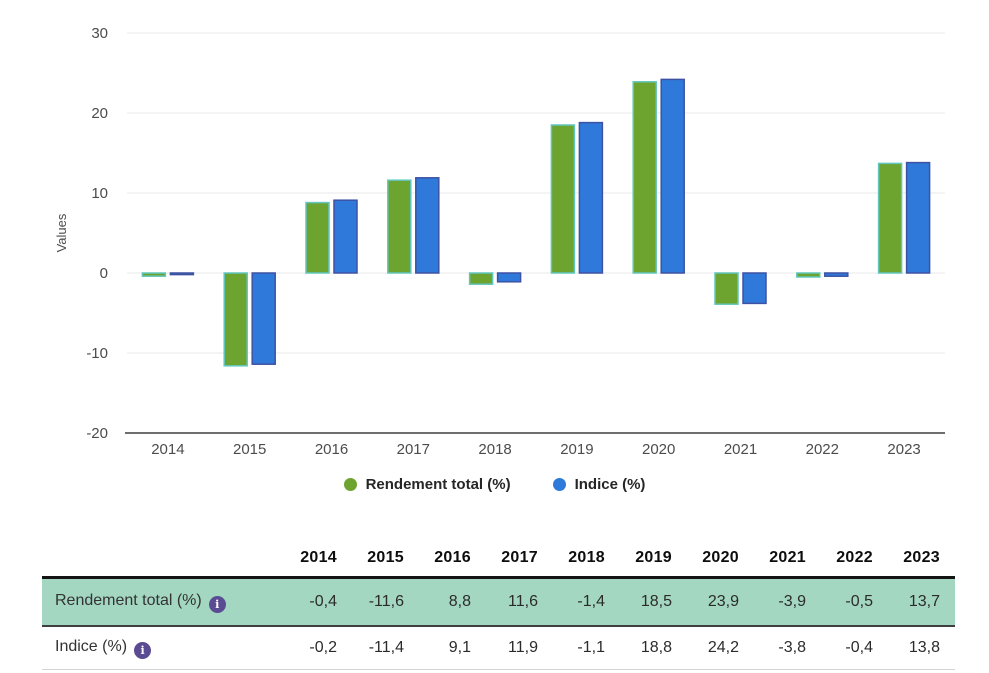 Image resolution: width=989 pixels, height=673 pixels. Describe the element at coordinates (792, 601) in the screenshot. I see `table-value-cell: -3,9` at that location.